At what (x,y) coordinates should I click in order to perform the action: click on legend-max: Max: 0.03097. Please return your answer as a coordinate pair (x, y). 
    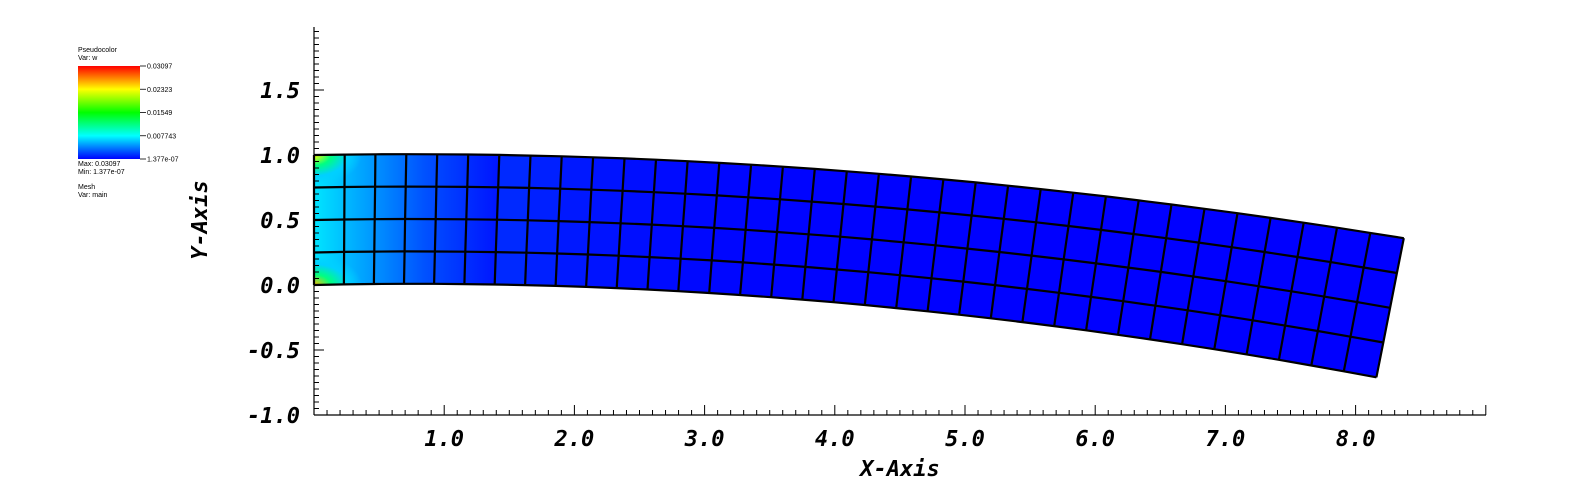
    Looking at the image, I should click on (99, 164).